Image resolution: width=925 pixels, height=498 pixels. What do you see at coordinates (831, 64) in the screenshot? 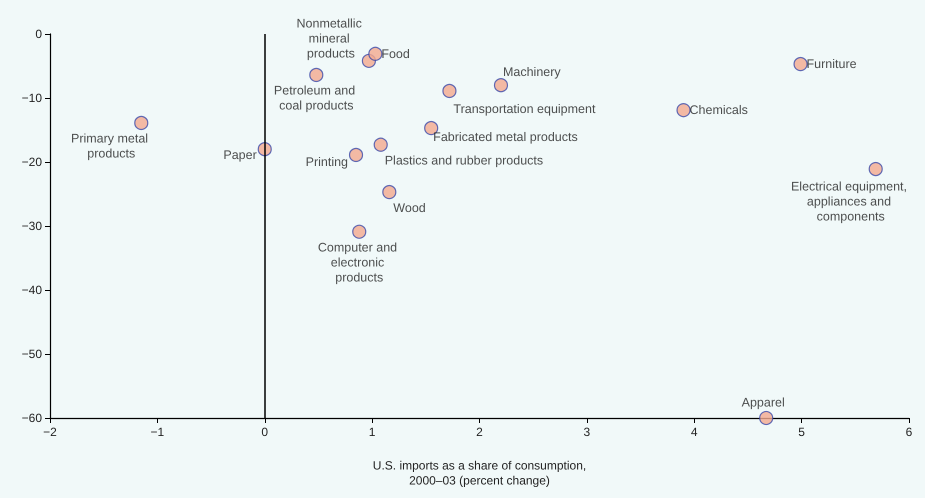
I see `annotation: Furniture` at bounding box center [831, 64].